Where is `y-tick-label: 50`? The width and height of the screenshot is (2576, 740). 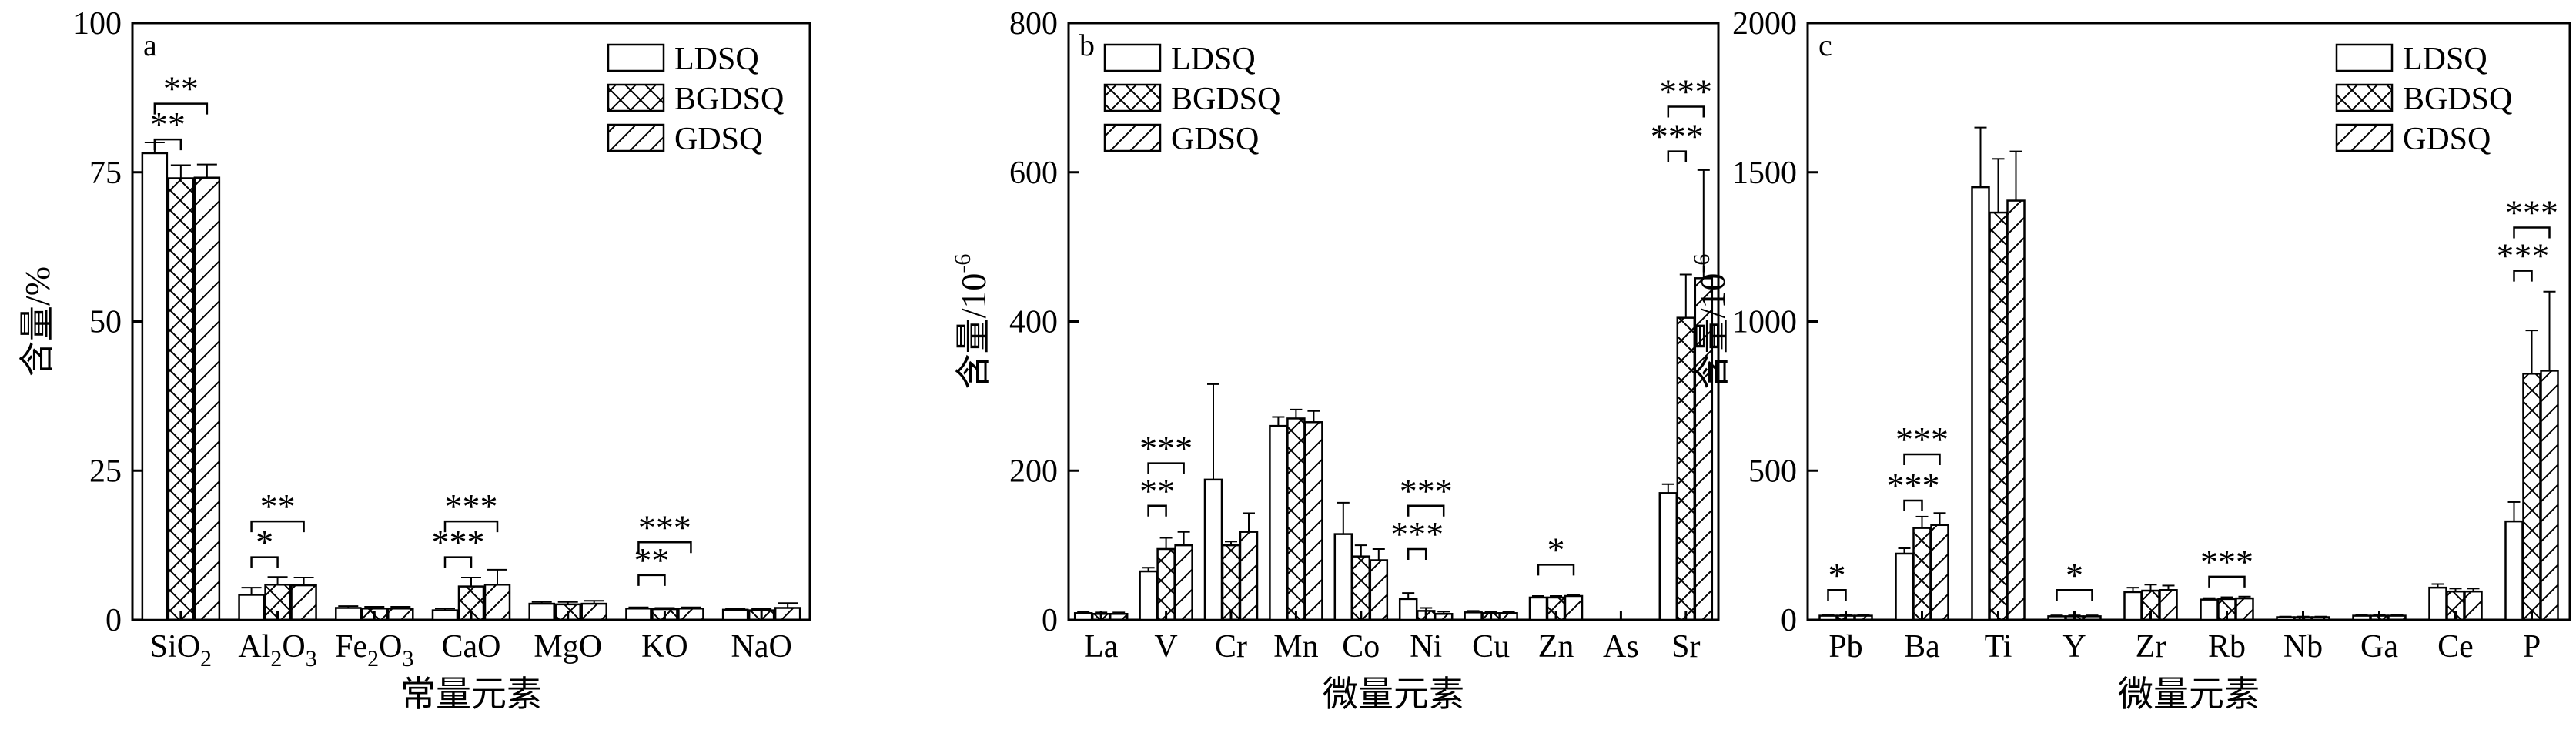 y-tick-label: 50 is located at coordinates (106, 322).